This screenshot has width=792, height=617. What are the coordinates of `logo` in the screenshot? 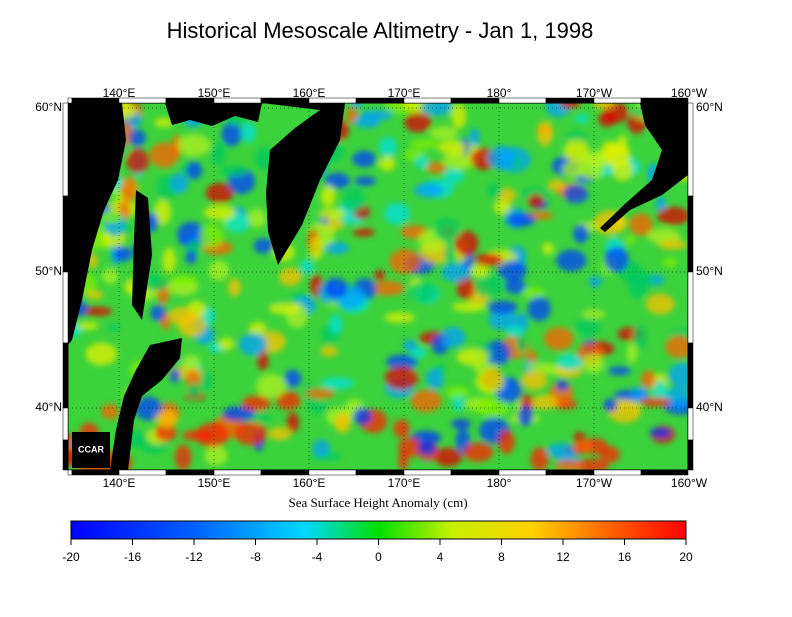 It's located at (91, 450).